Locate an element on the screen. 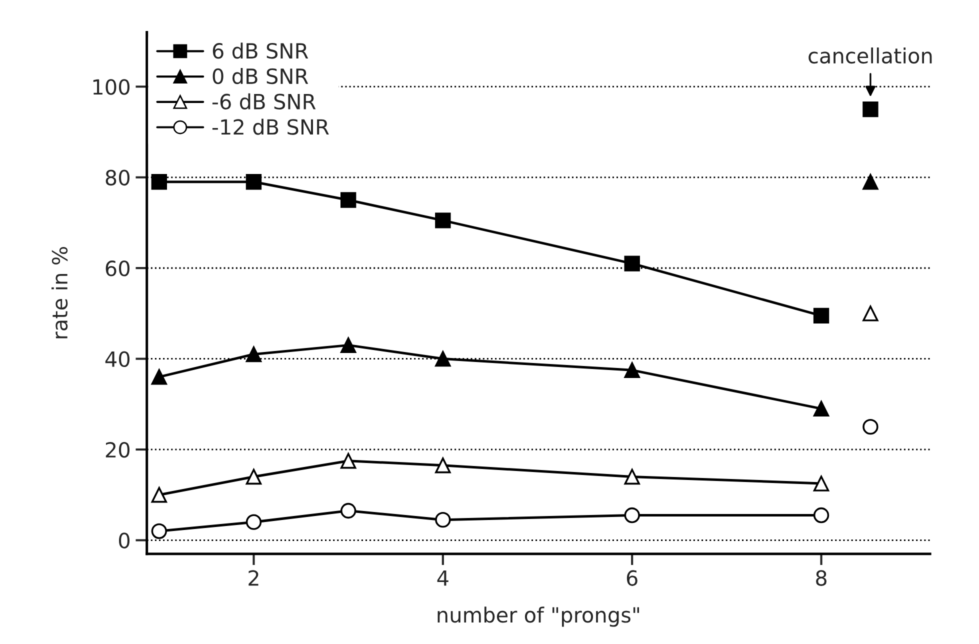  y-tick-label: 80 is located at coordinates (118, 178).